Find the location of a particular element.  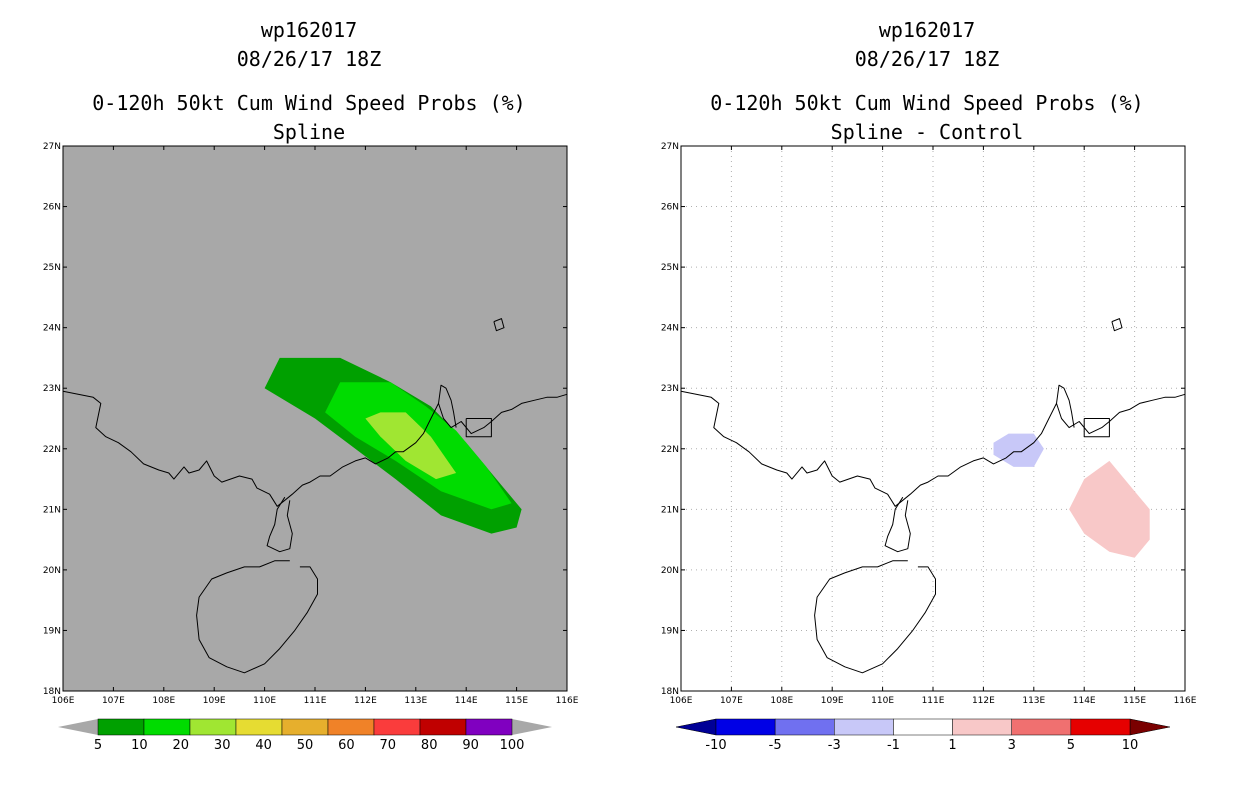

colorbar: 5 10 20 30 40 50 60 70 80 90 100 is located at coordinates (305, 735).